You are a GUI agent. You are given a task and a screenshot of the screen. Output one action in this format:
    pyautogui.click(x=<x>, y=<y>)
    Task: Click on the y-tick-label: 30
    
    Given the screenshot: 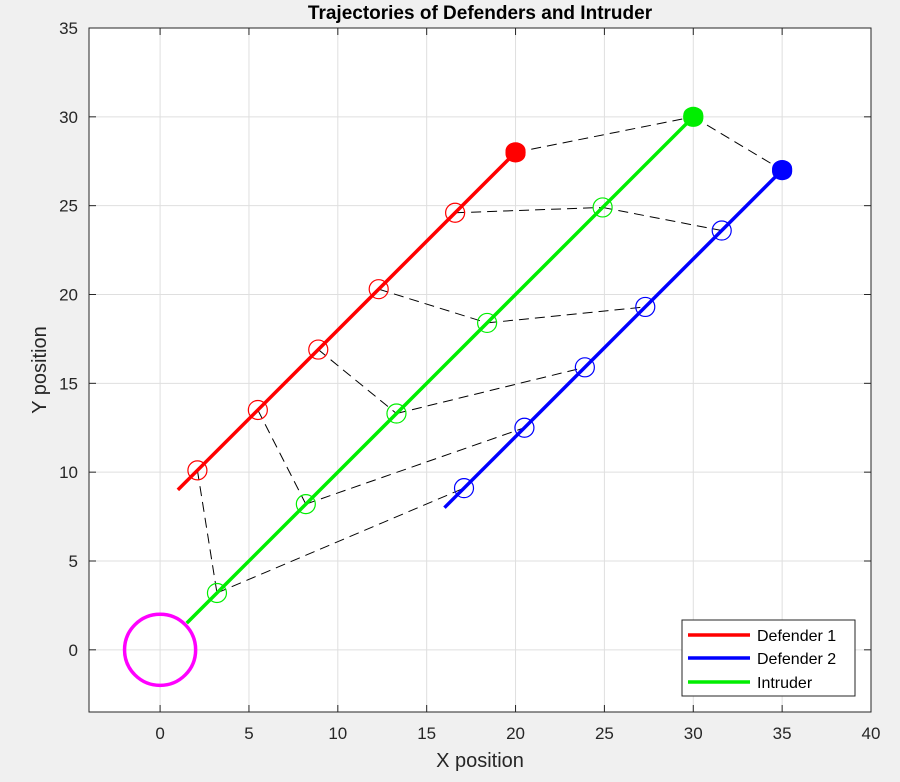 What is the action you would take?
    pyautogui.click(x=68, y=117)
    